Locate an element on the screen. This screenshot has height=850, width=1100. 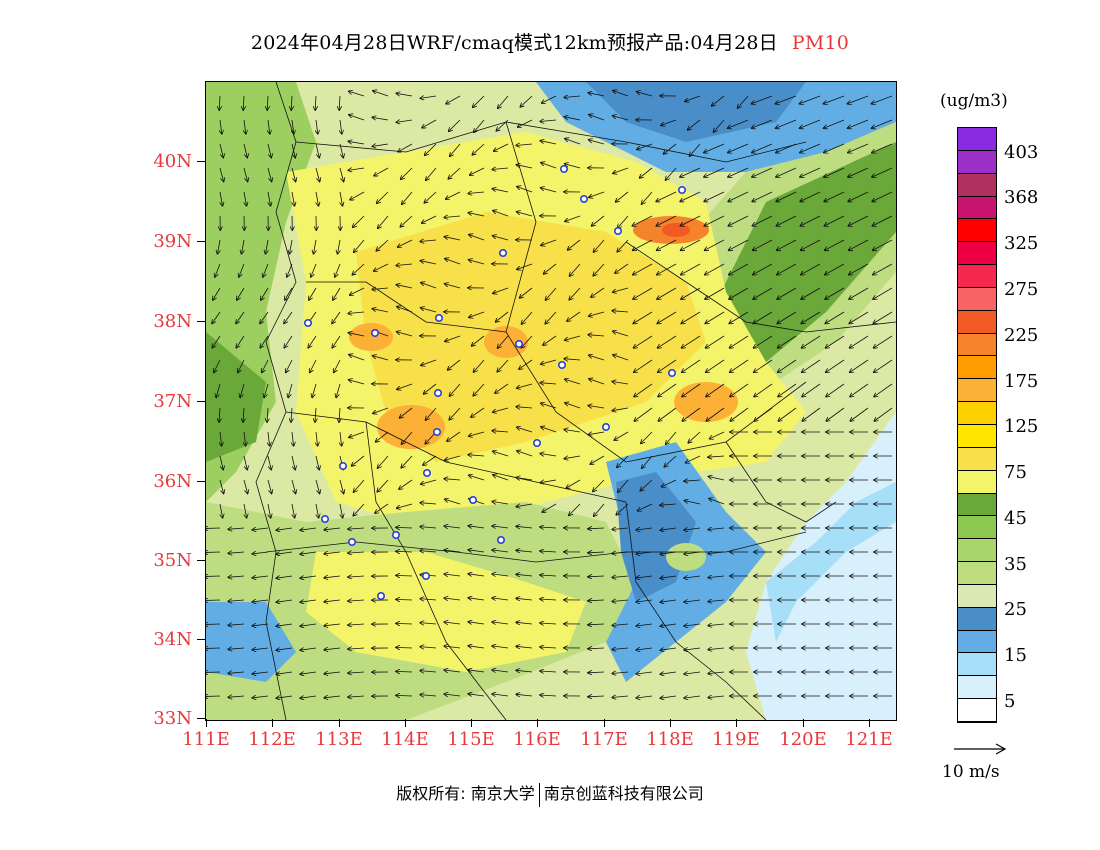
legend-label: 45 is located at coordinates (1015, 518).